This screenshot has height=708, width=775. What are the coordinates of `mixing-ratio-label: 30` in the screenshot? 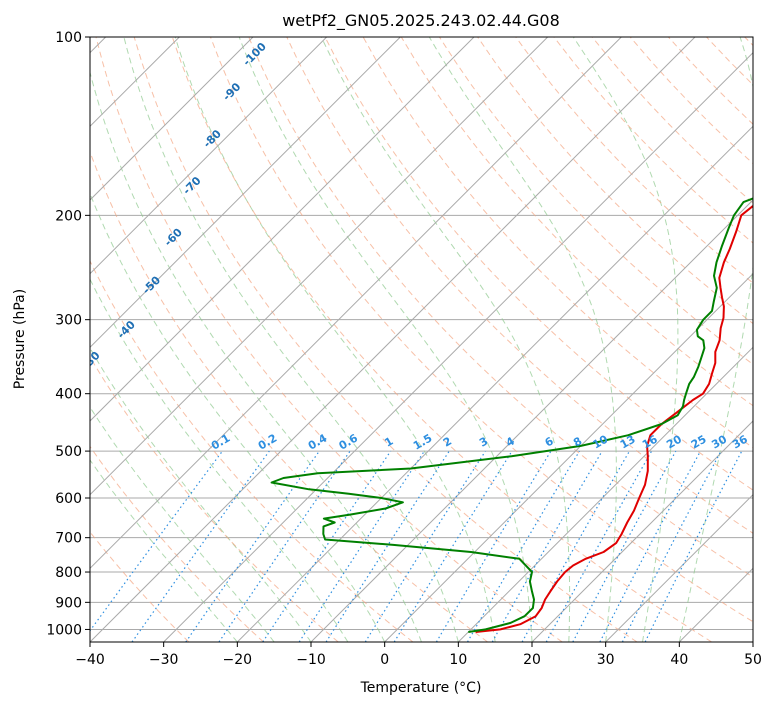 It's located at (719, 441).